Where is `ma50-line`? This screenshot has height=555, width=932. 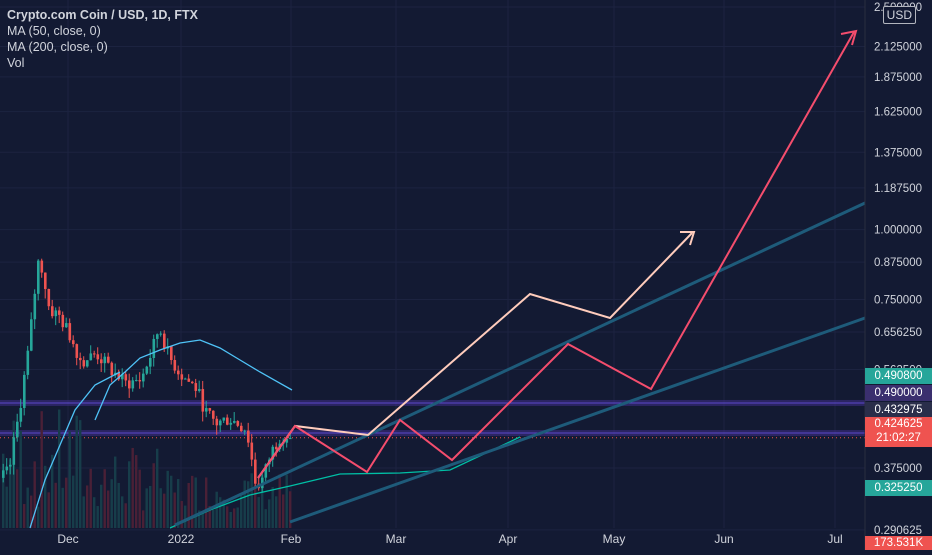 ma50-line is located at coordinates (193, 380).